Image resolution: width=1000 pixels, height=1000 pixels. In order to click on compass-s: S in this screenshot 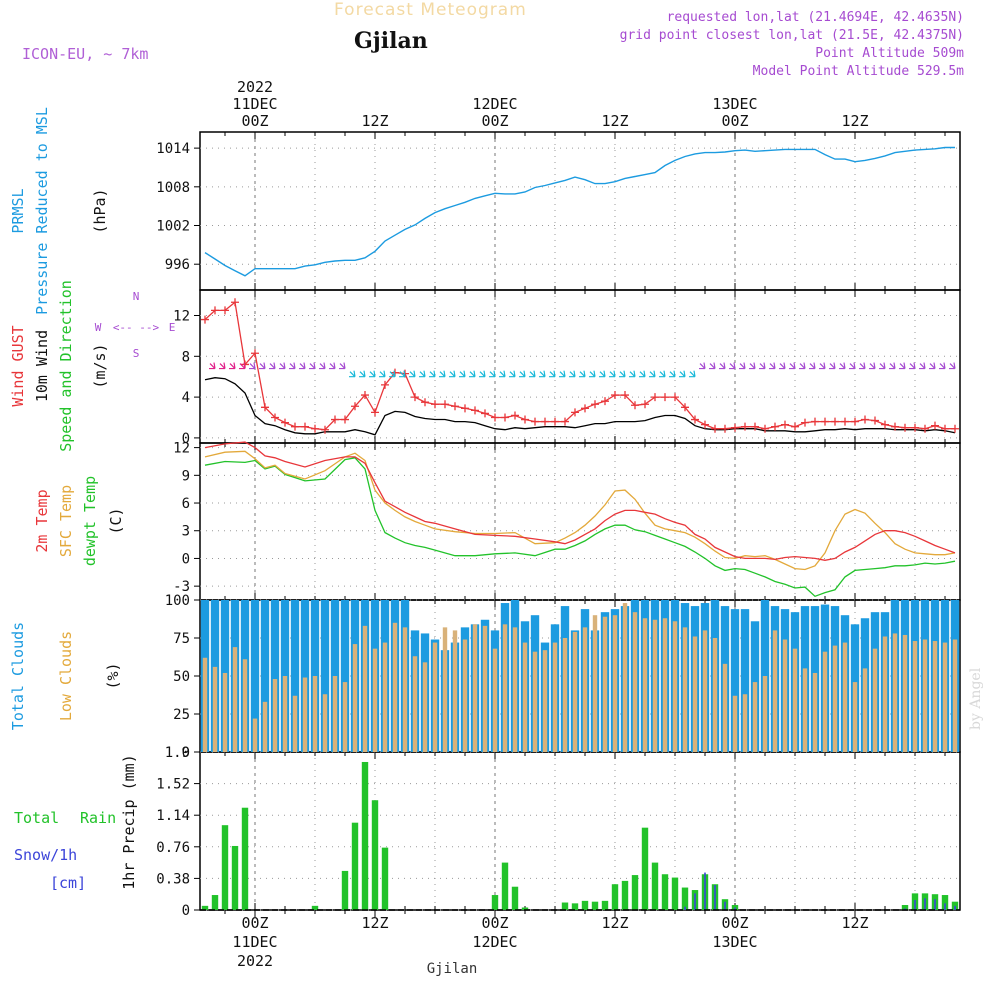, I will do `click(136, 353)`.